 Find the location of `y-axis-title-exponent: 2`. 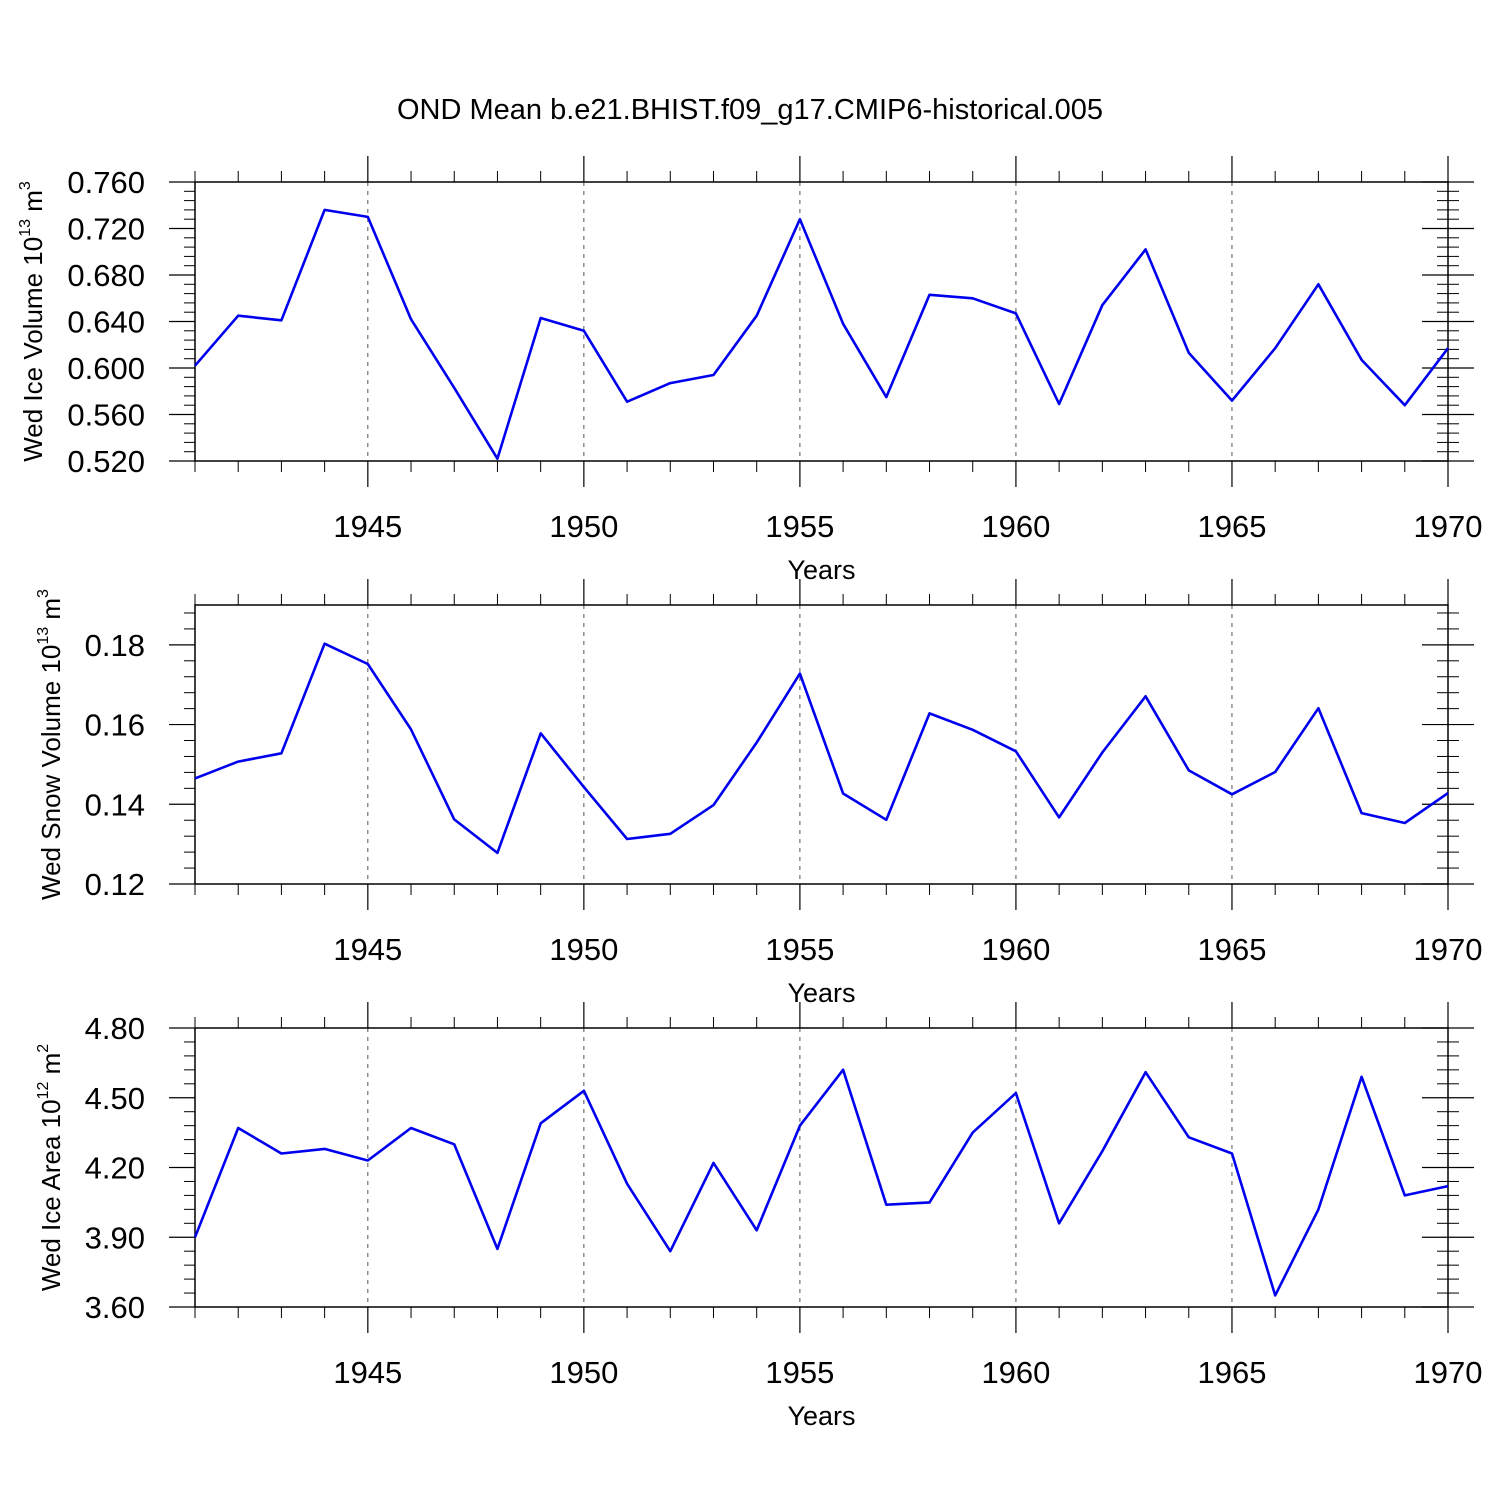

y-axis-title-exponent: 2 is located at coordinates (43, 1048).